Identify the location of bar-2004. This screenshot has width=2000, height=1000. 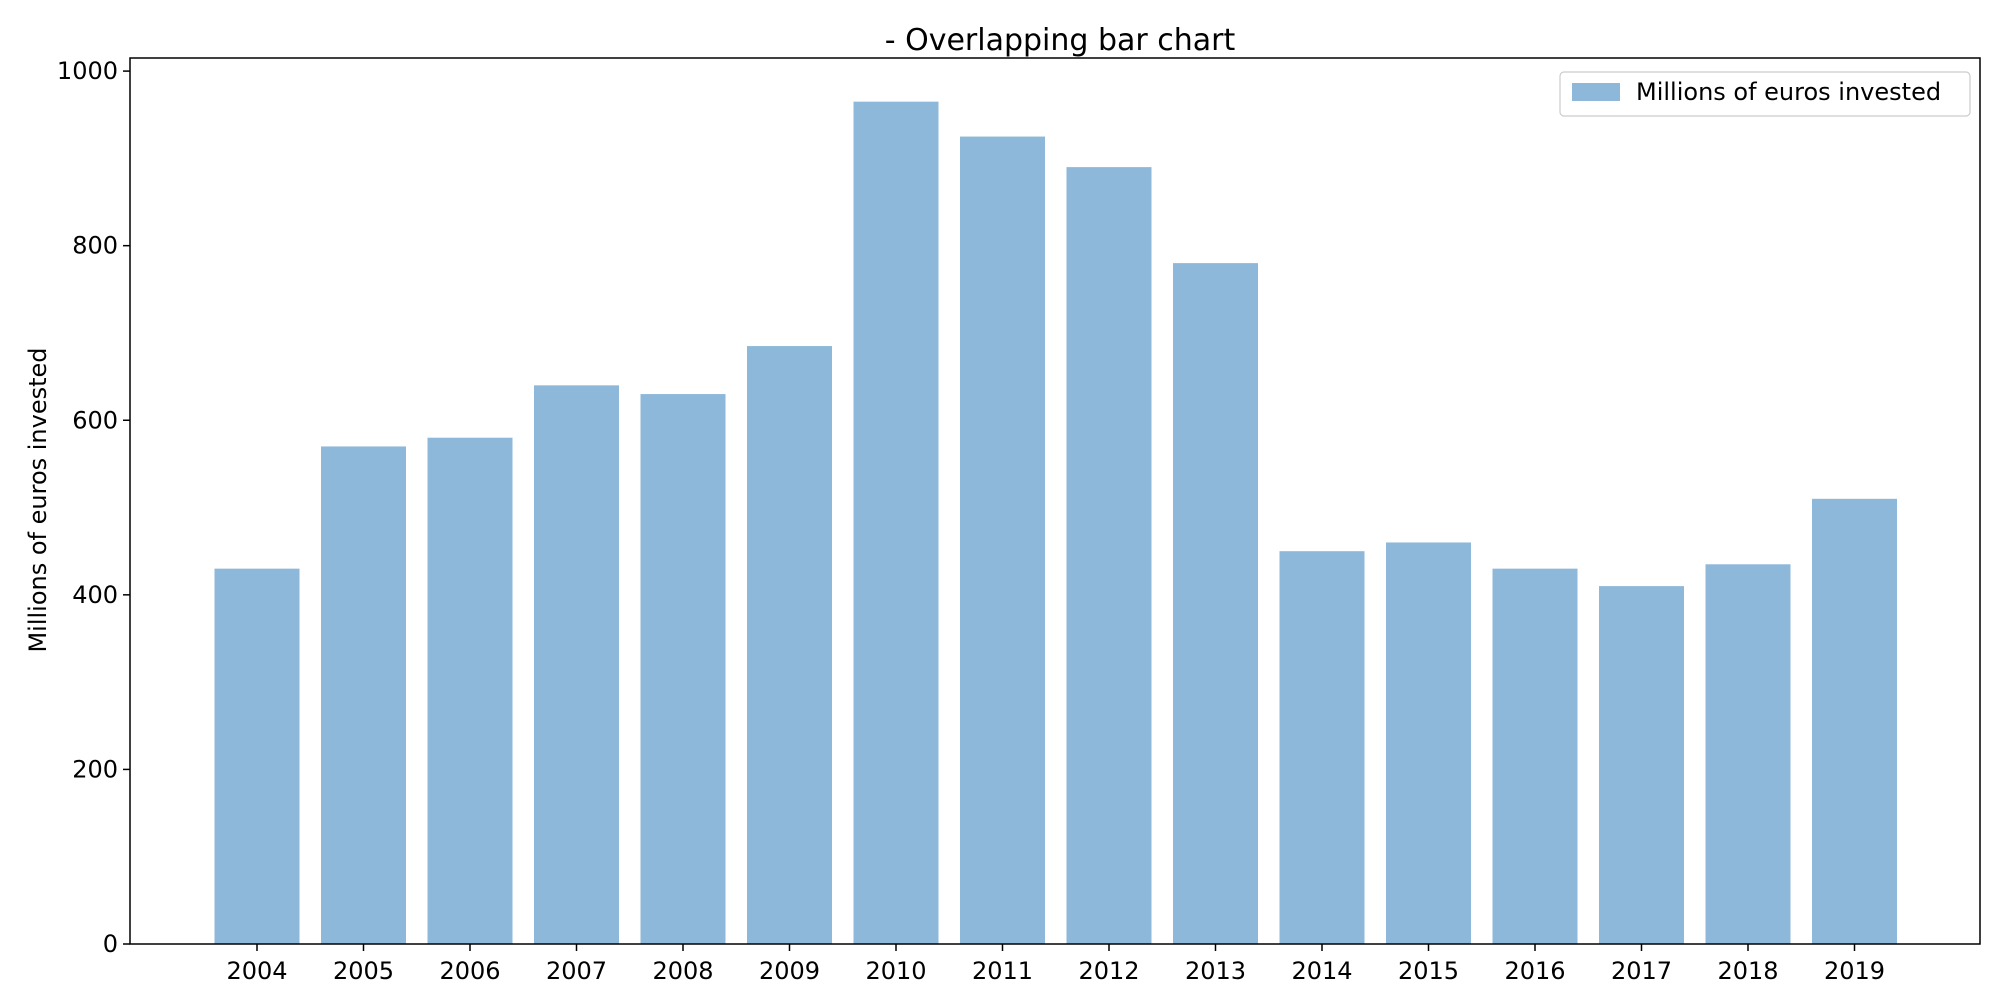
(257, 756).